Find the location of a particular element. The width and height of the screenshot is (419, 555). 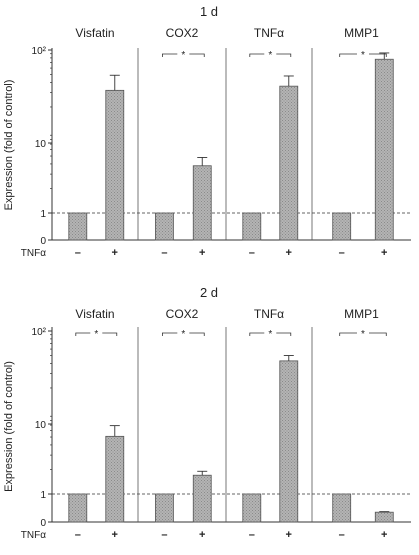

chart-title: 2 d is located at coordinates (209, 292).